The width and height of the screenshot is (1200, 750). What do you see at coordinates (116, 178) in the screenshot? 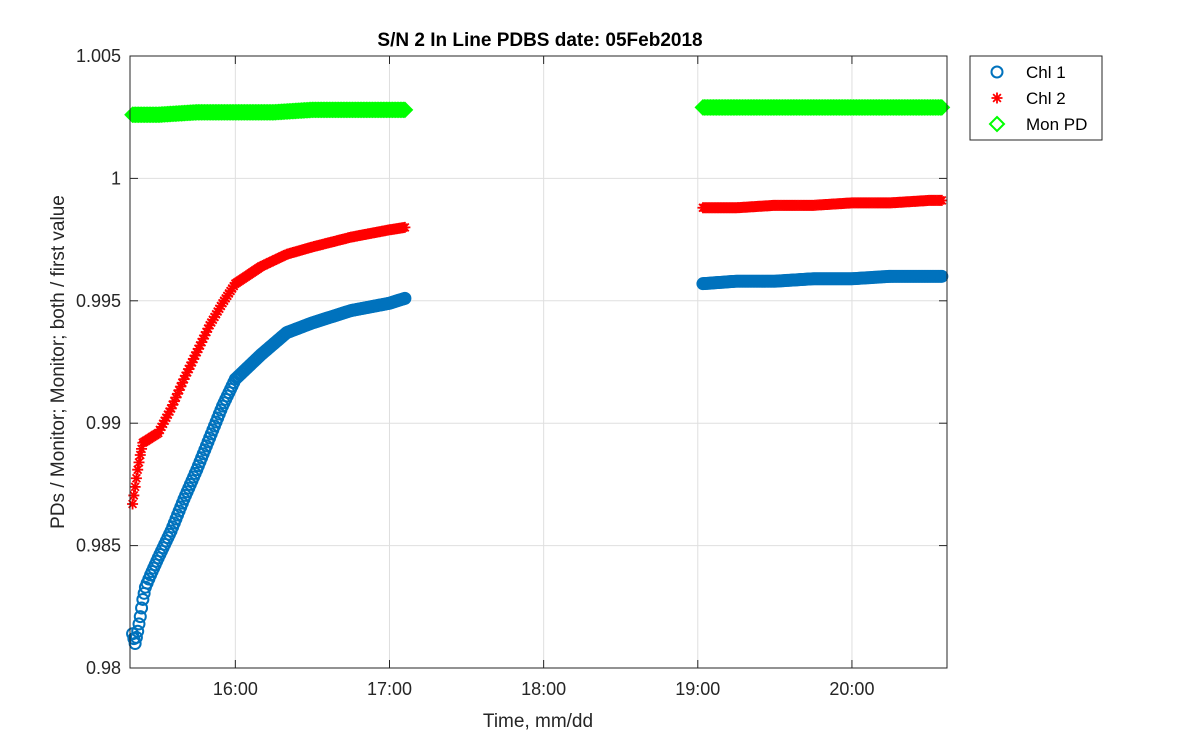
I see `y-tick-label: 1` at bounding box center [116, 178].